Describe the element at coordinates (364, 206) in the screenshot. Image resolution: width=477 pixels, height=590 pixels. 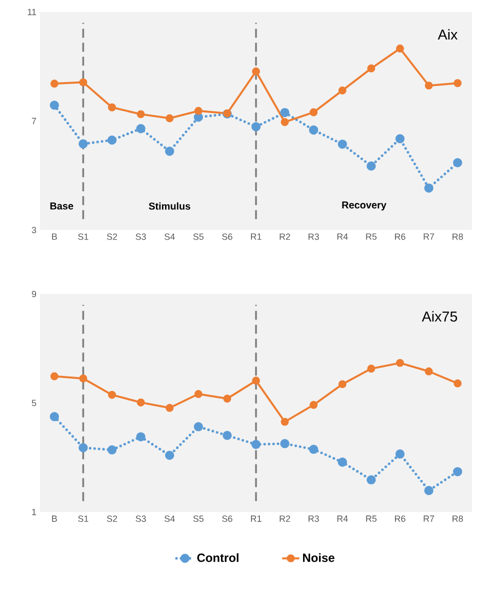
I see `annotation: Recovery` at that location.